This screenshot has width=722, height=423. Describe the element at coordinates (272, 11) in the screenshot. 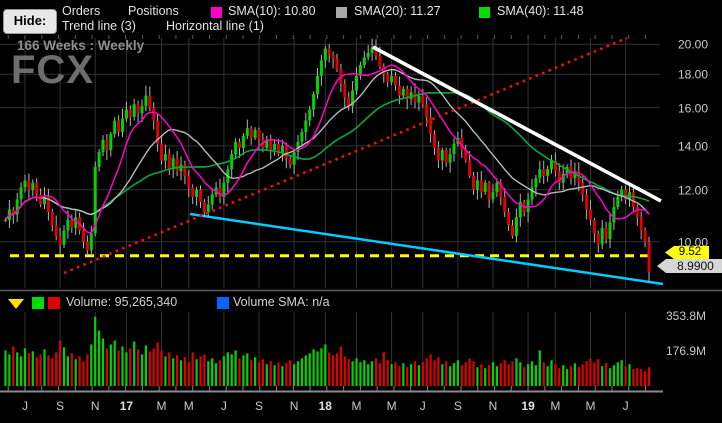

I see `sma10-legend: SMA(10): 10.80` at that location.